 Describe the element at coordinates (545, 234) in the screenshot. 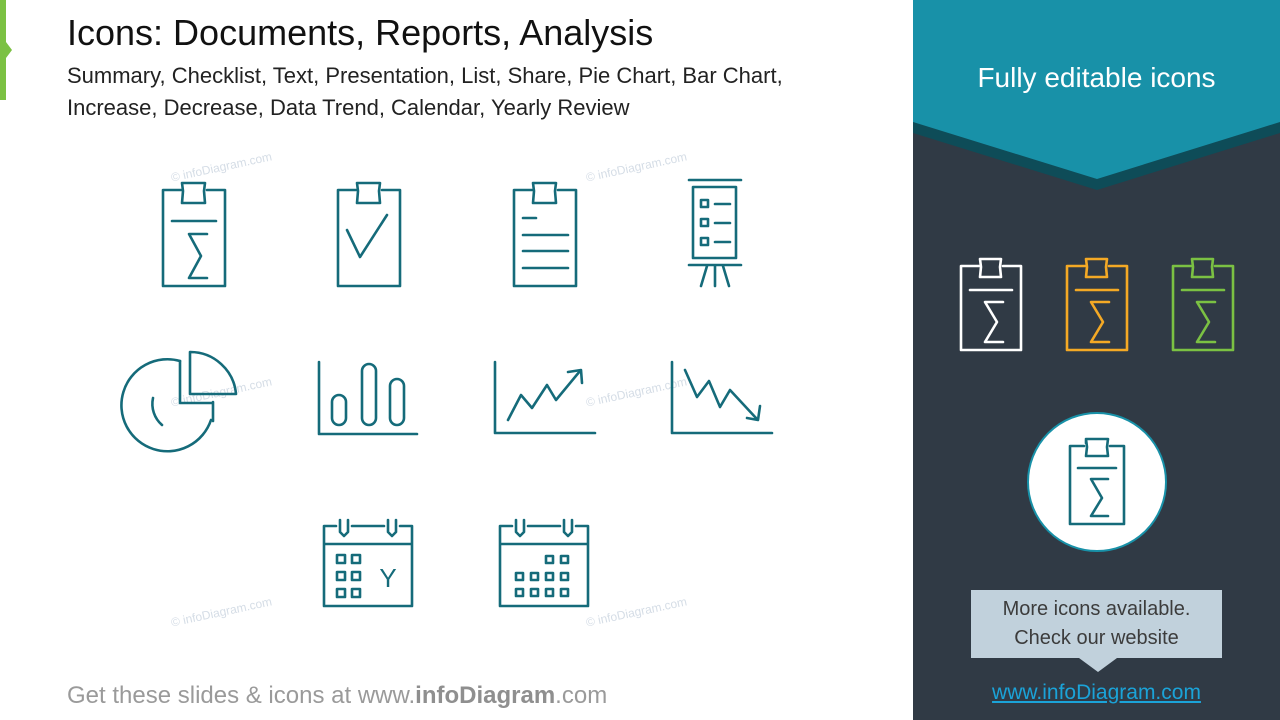

I see `text-clipboard-icon` at that location.